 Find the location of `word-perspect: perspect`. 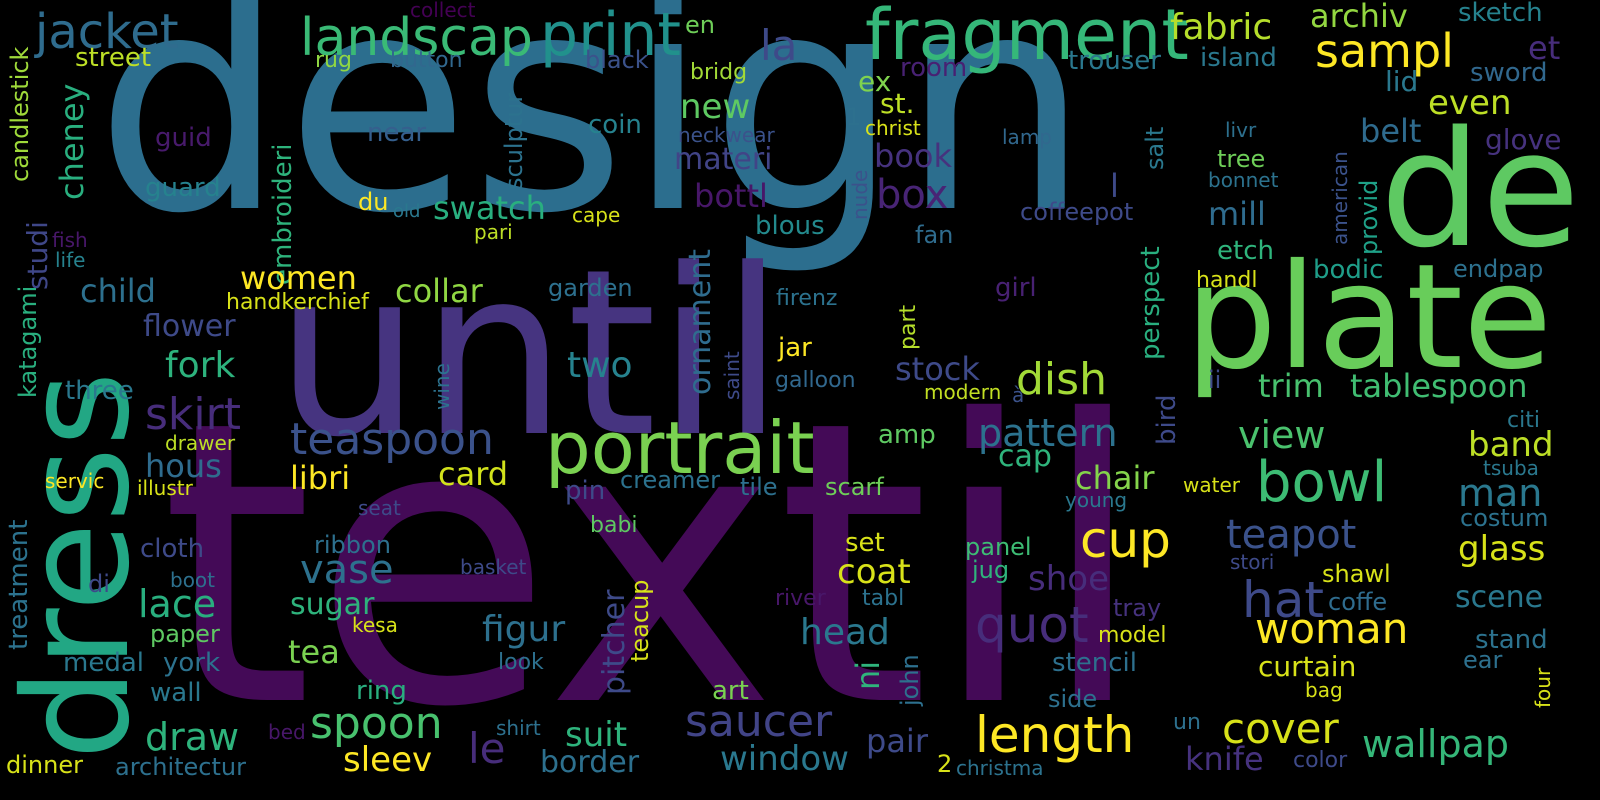

word-perspect: perspect is located at coordinates (1151, 303).